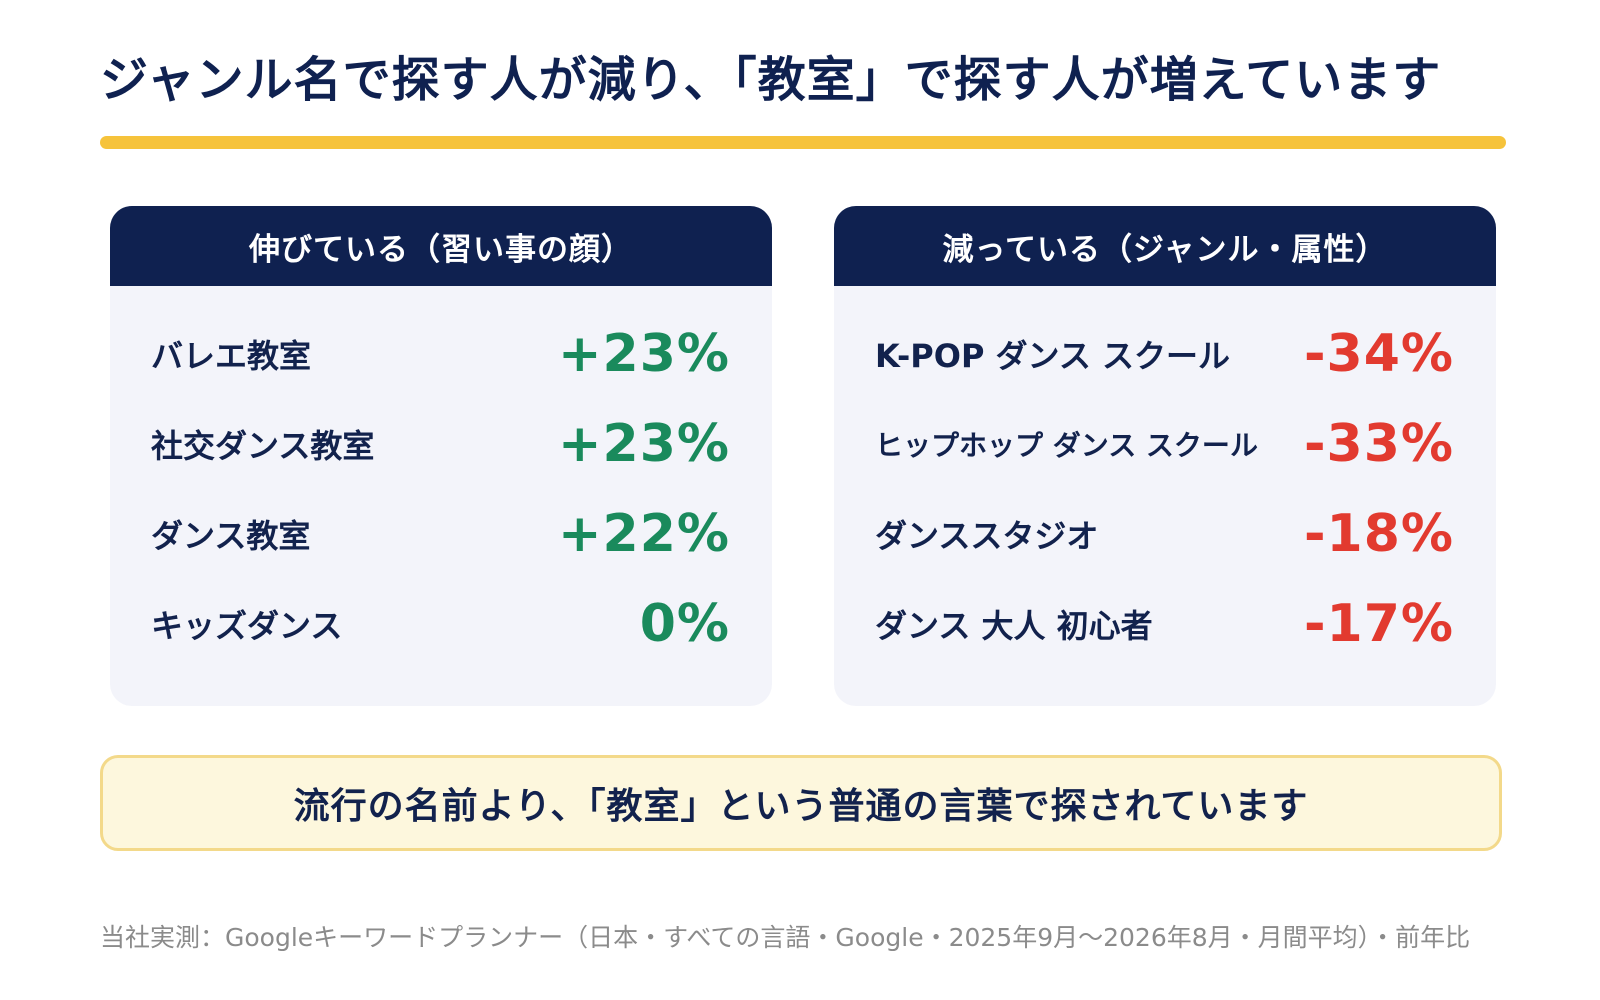 The height and width of the screenshot is (1000, 1600). What do you see at coordinates (987, 536) in the screenshot?
I see `keyword-label: ダンススタジオ` at bounding box center [987, 536].